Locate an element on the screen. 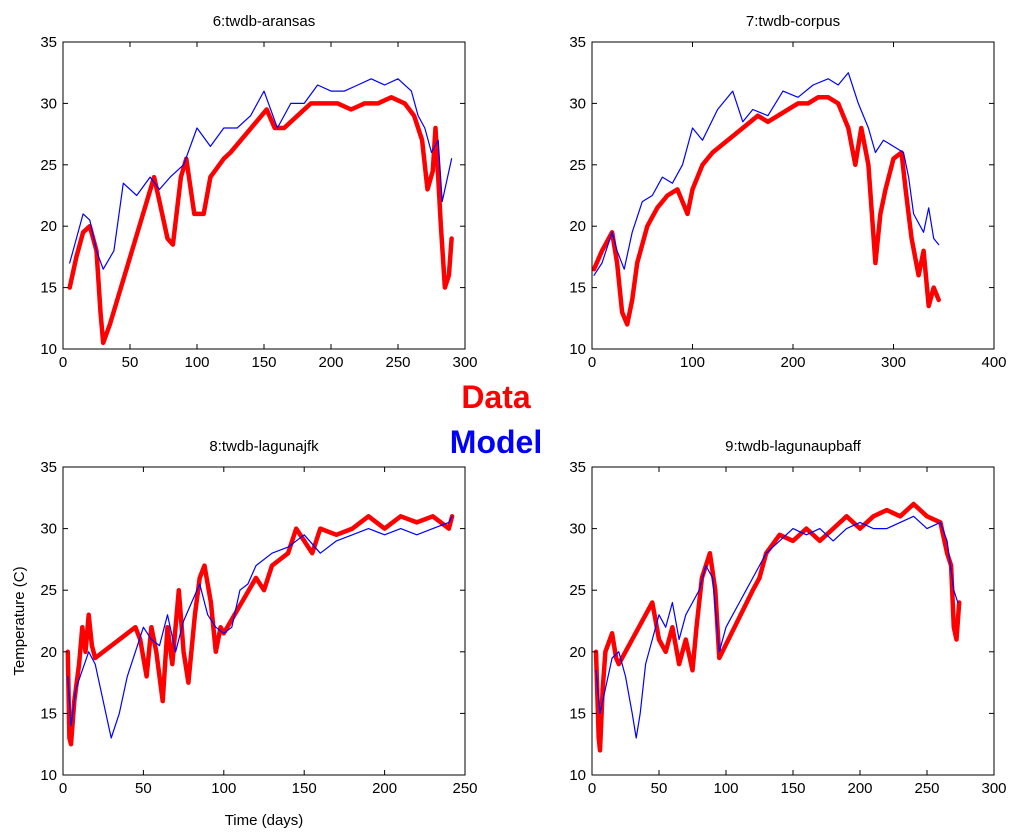 This screenshot has width=1011, height=835. subplot-title: 6:twdb-aransas is located at coordinates (264, 21).